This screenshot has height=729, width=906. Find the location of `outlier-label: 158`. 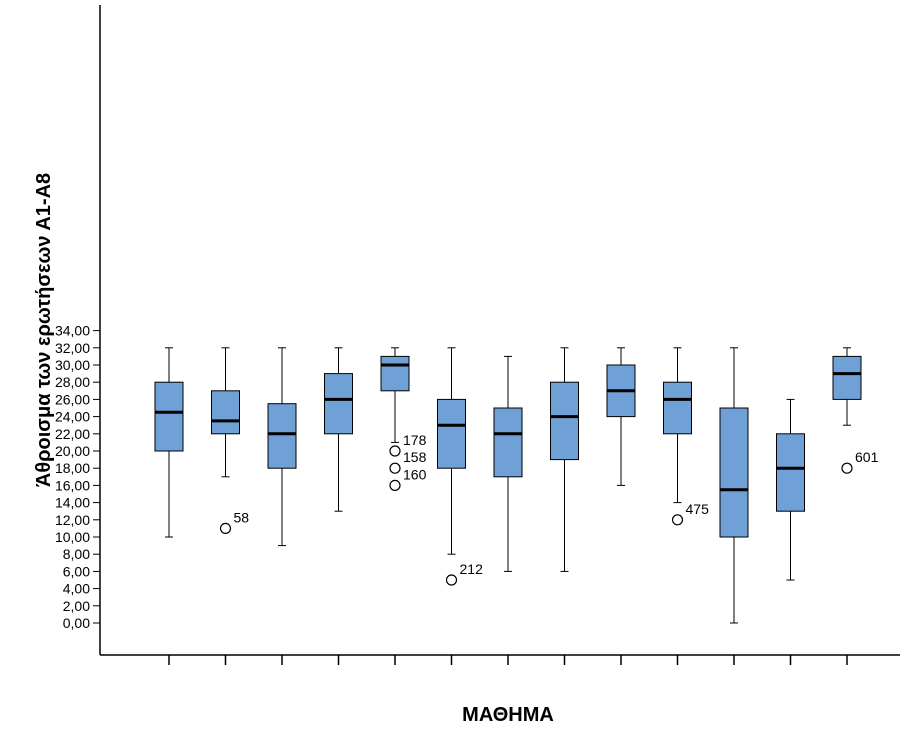

outlier-label: 158 is located at coordinates (415, 457).